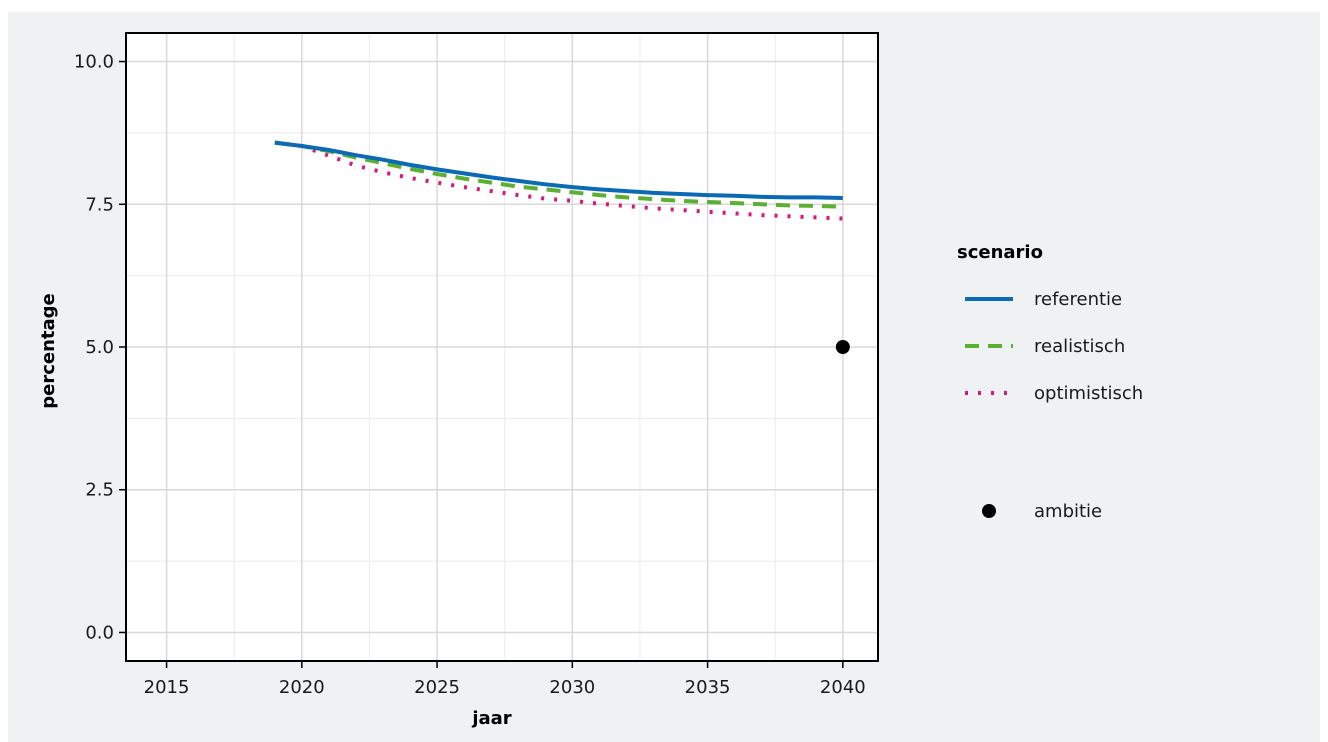  Describe the element at coordinates (99, 632) in the screenshot. I see `y-tick-label: 0.0` at that location.